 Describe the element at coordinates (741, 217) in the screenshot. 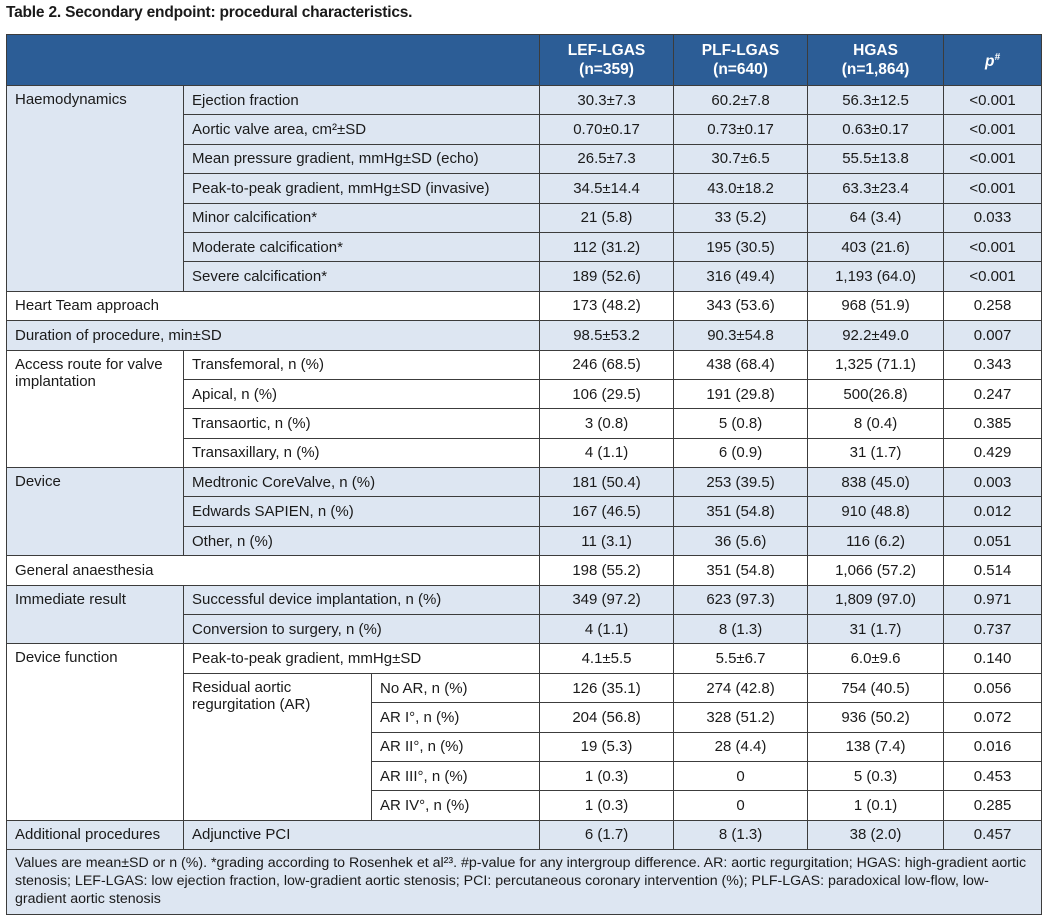

I see `cell-plf-lgas: 33 (5.2)` at that location.